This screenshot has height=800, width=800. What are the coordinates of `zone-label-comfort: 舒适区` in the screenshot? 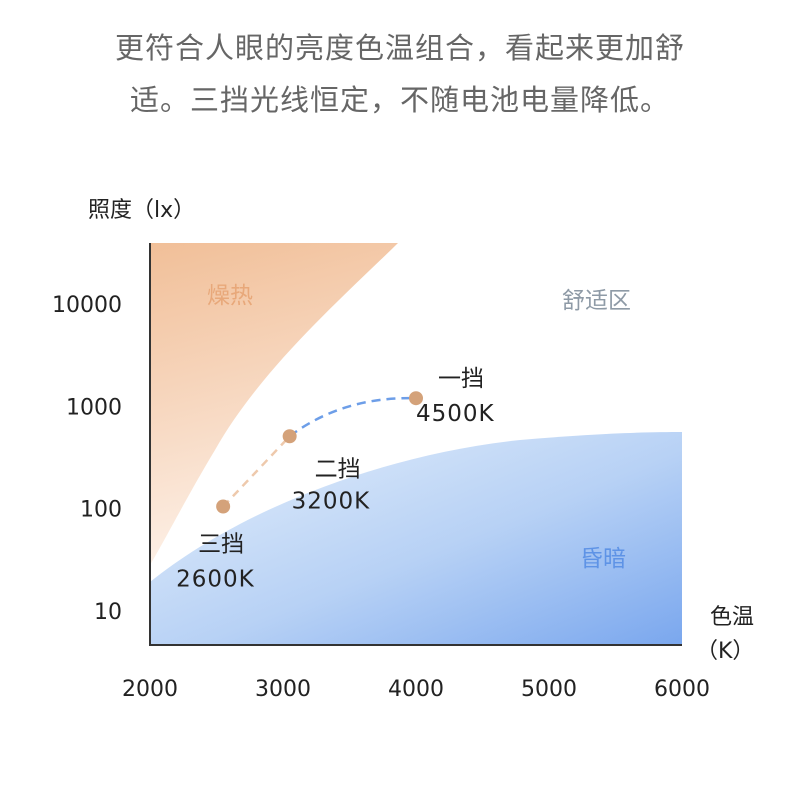 It's located at (596, 301).